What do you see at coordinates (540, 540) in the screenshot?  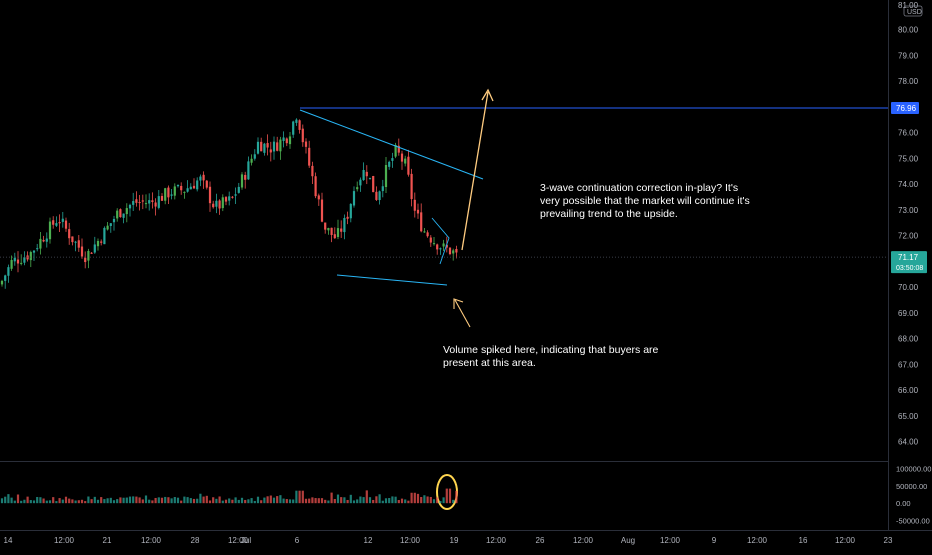 I see `time-tick-label: 26` at bounding box center [540, 540].